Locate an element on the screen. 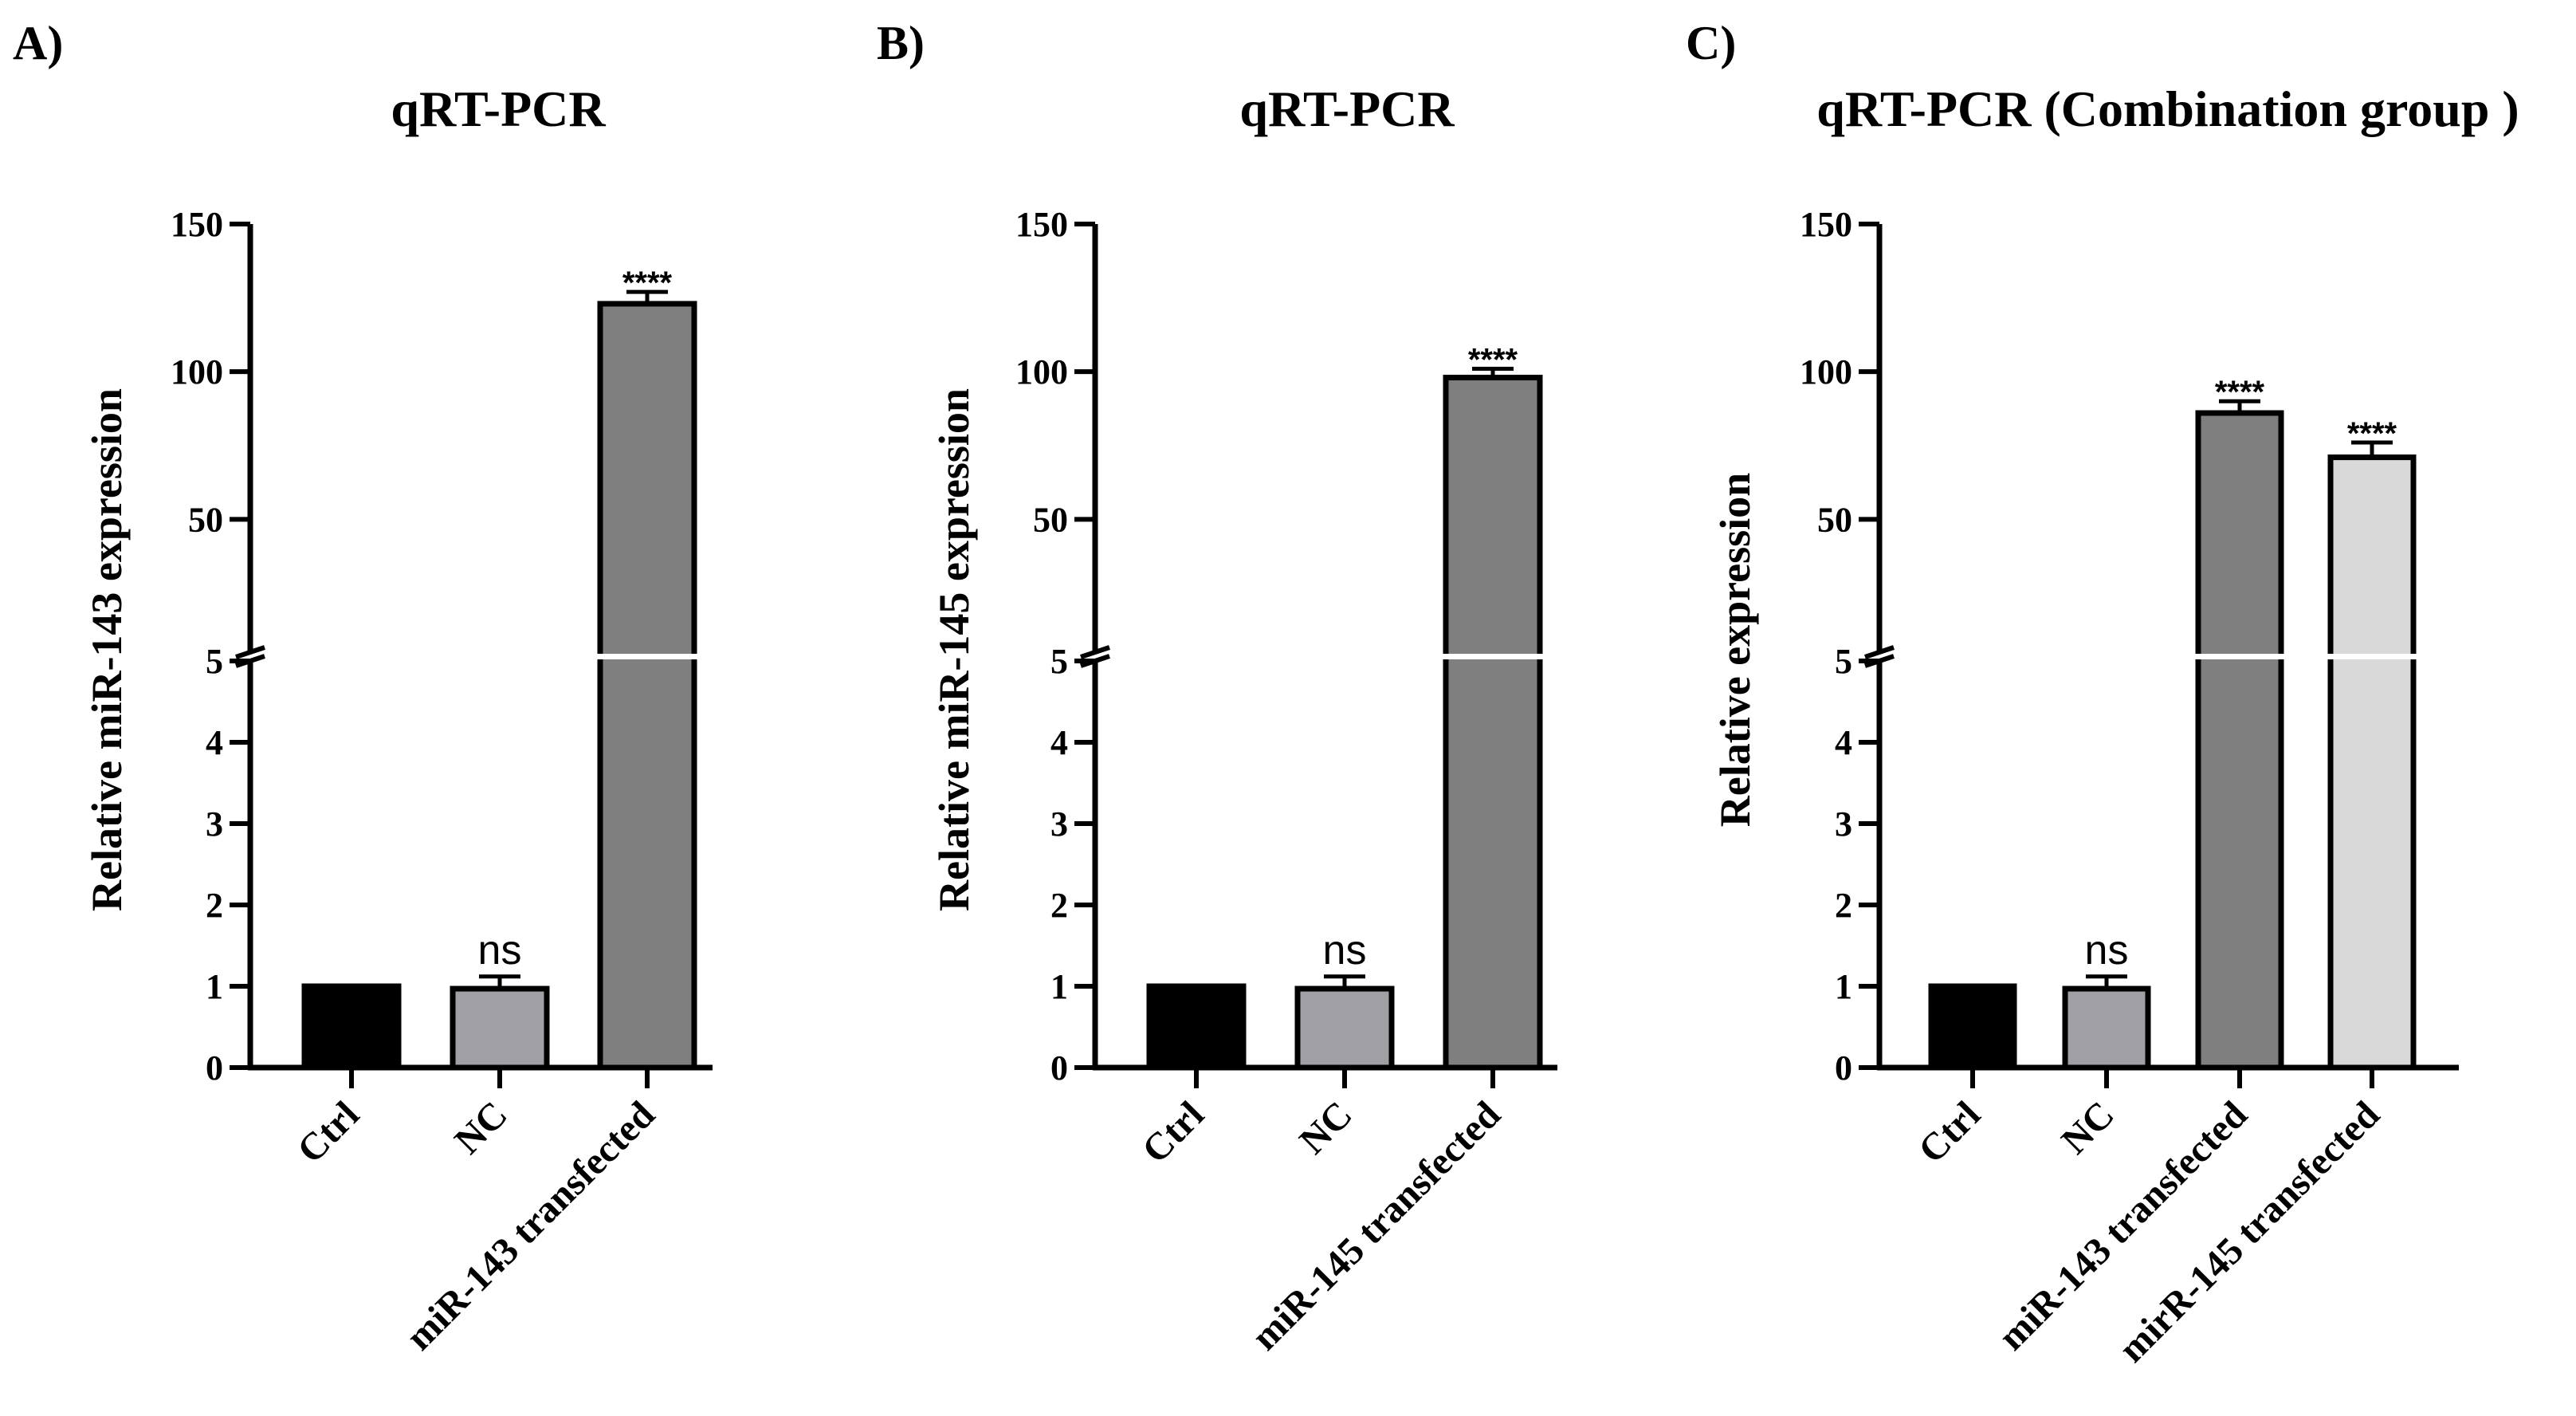 This screenshot has height=1416, width=2576. panel-2-x-category-label-1: Ctrl is located at coordinates (1173, 1132).